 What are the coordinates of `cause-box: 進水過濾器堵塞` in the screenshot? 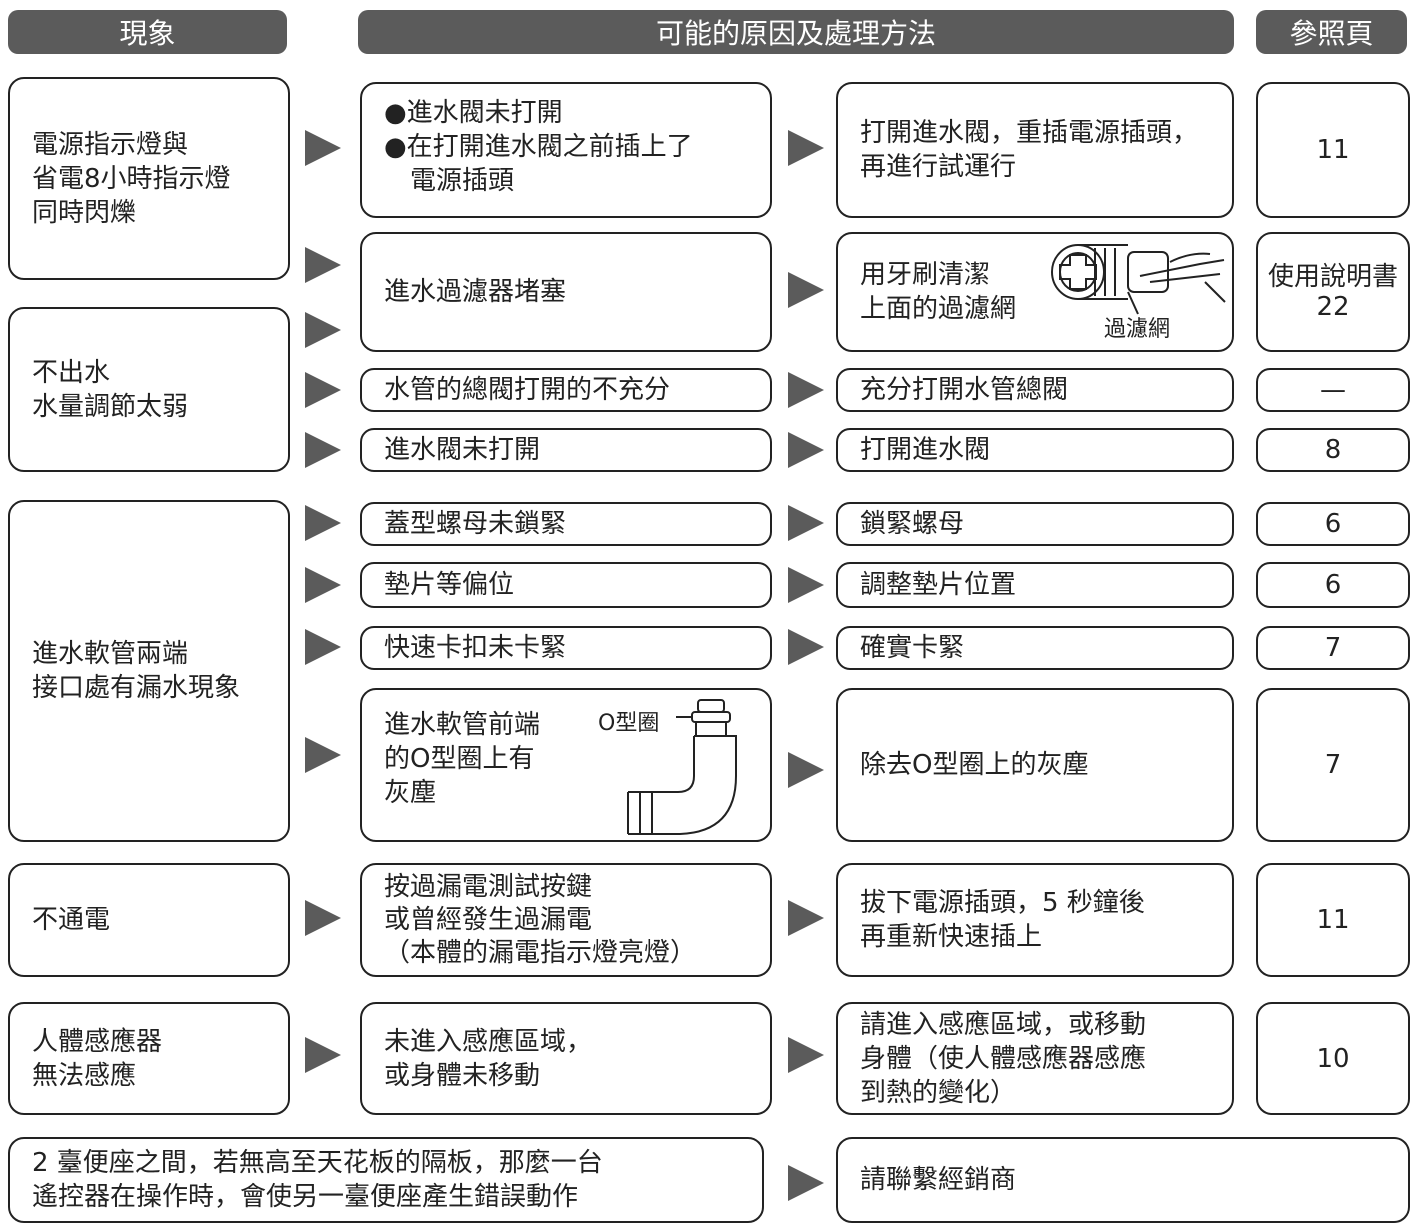 It's located at (566, 292).